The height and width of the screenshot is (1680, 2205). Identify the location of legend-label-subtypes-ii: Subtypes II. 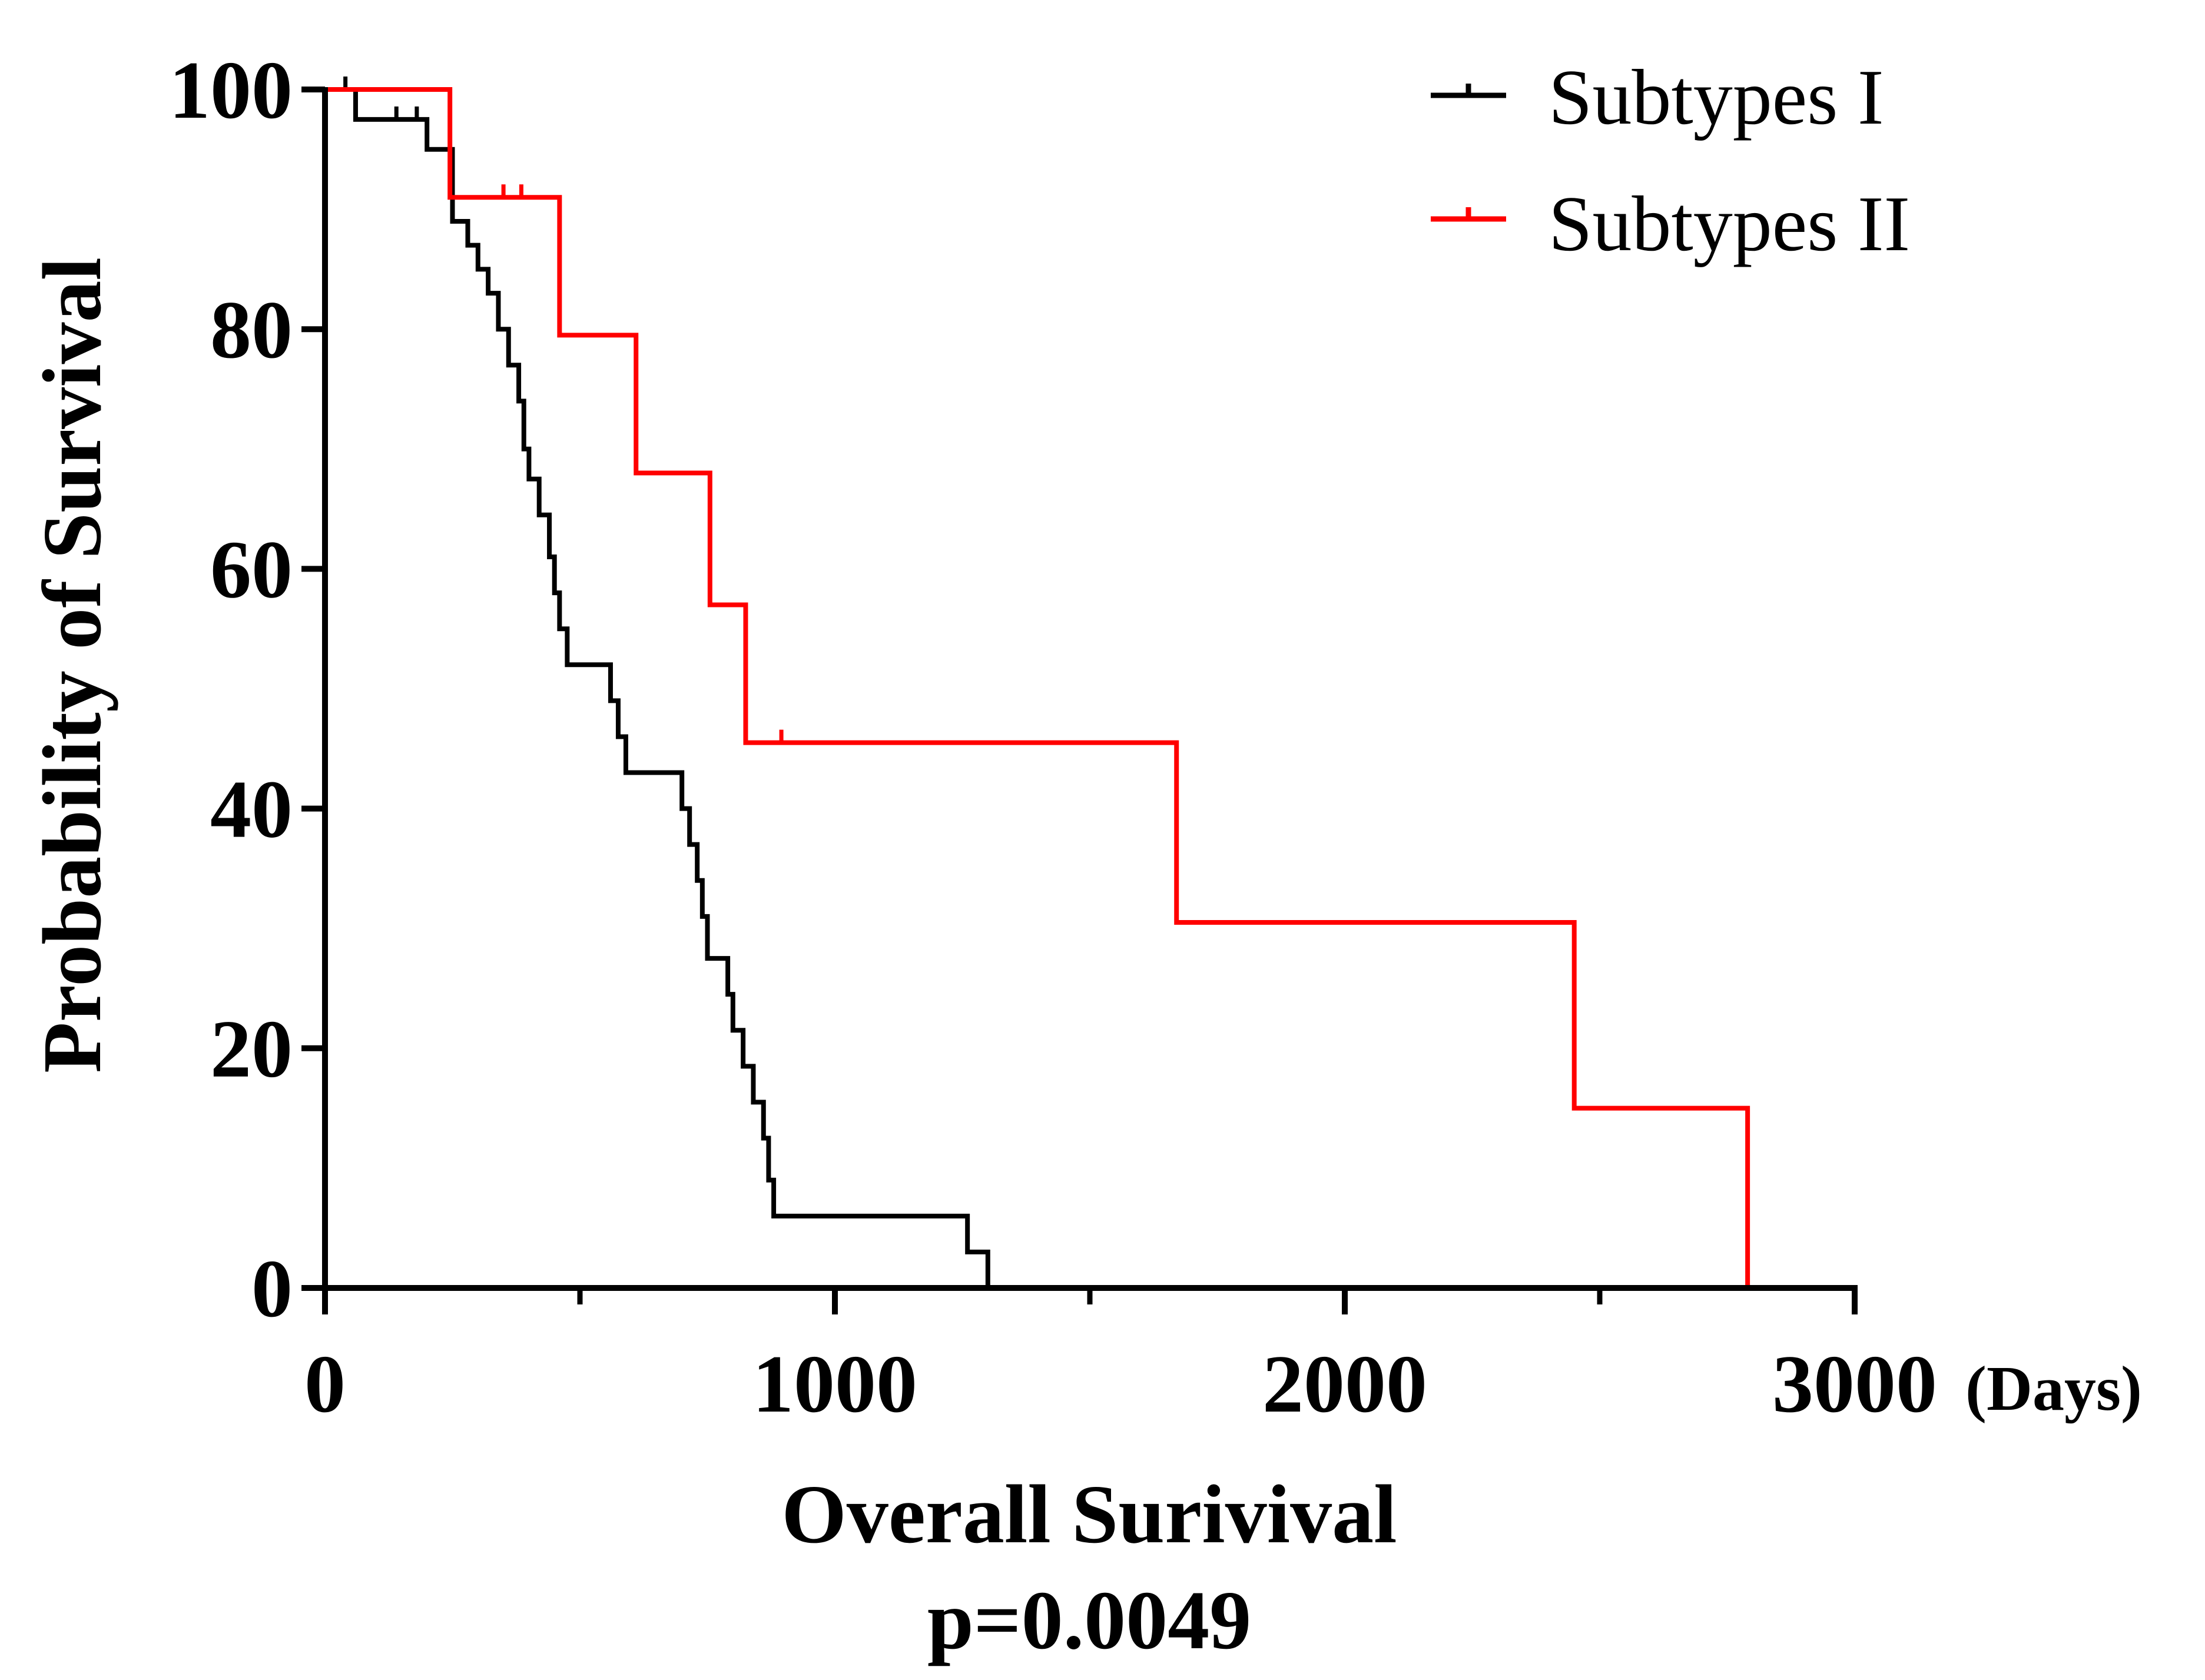
(1729, 223).